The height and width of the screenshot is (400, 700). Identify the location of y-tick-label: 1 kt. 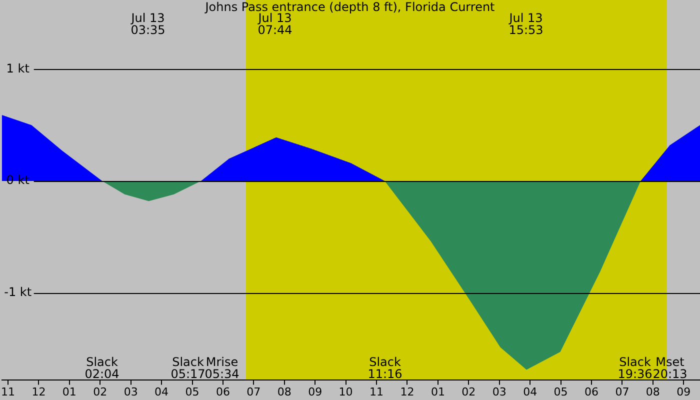
(18, 68).